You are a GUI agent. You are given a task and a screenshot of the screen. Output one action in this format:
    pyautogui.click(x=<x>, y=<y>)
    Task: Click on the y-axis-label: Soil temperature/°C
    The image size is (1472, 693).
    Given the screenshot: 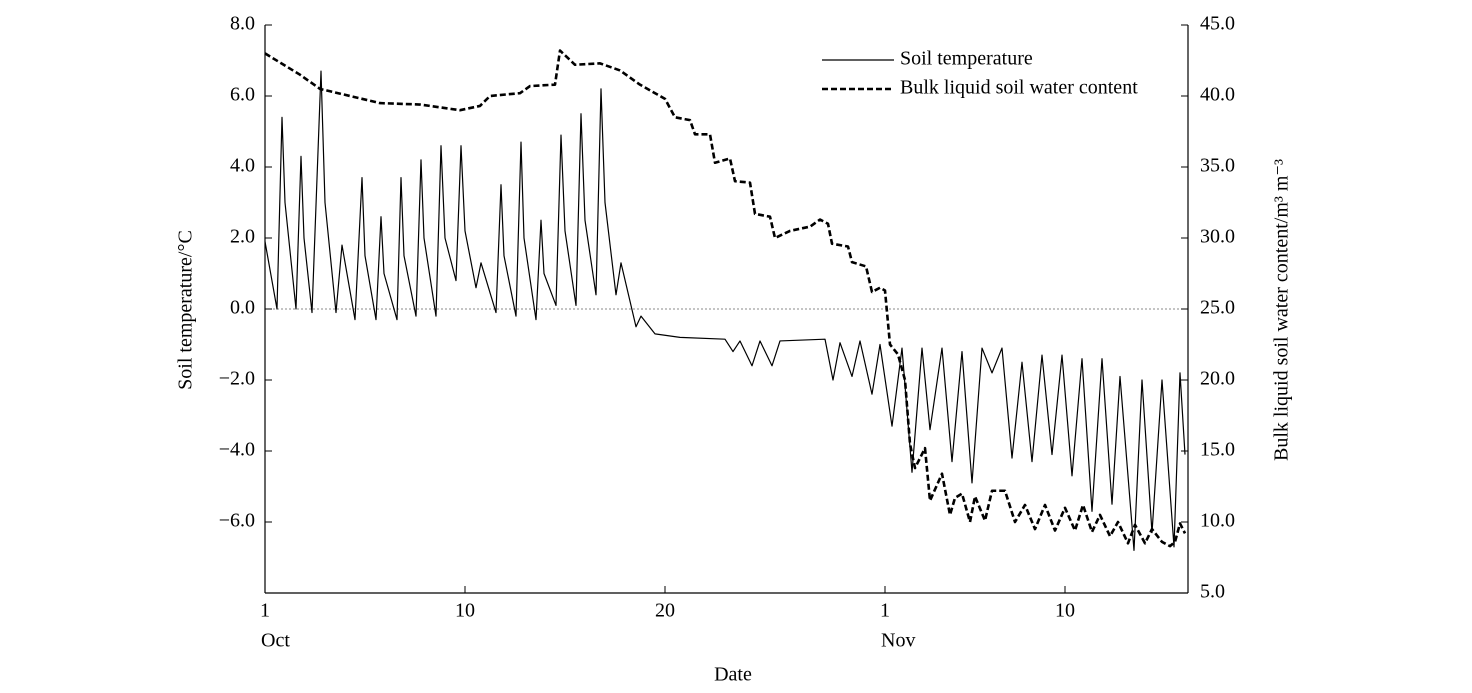 What is the action you would take?
    pyautogui.click(x=186, y=310)
    